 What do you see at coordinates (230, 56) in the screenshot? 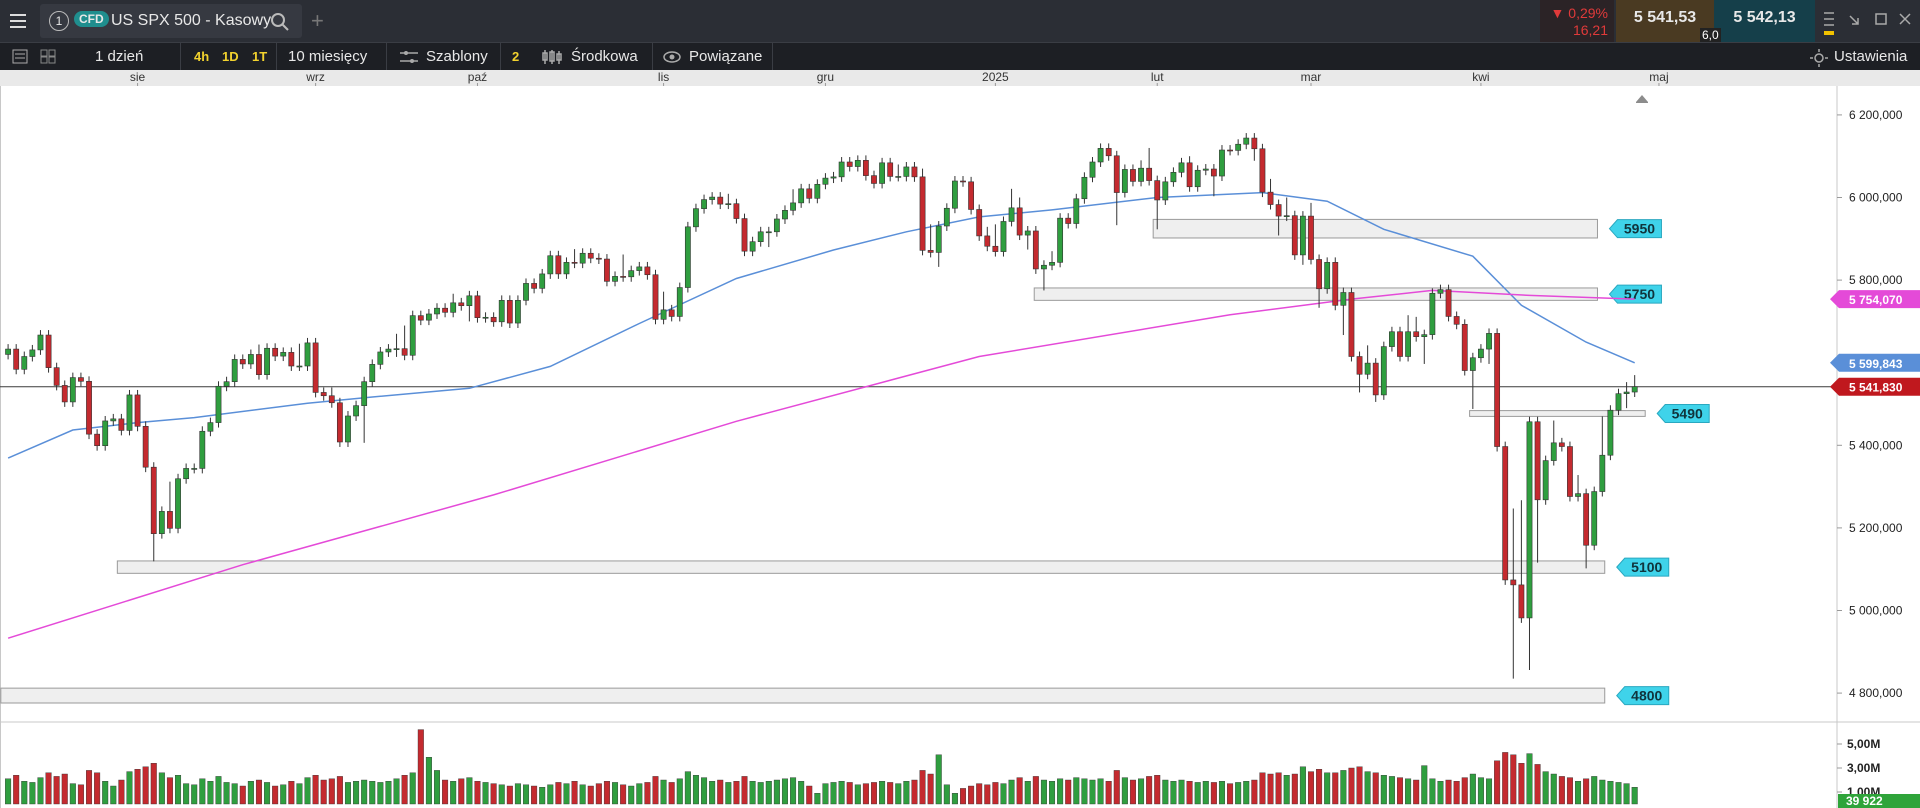
I see `quick-interval: 1D` at bounding box center [230, 56].